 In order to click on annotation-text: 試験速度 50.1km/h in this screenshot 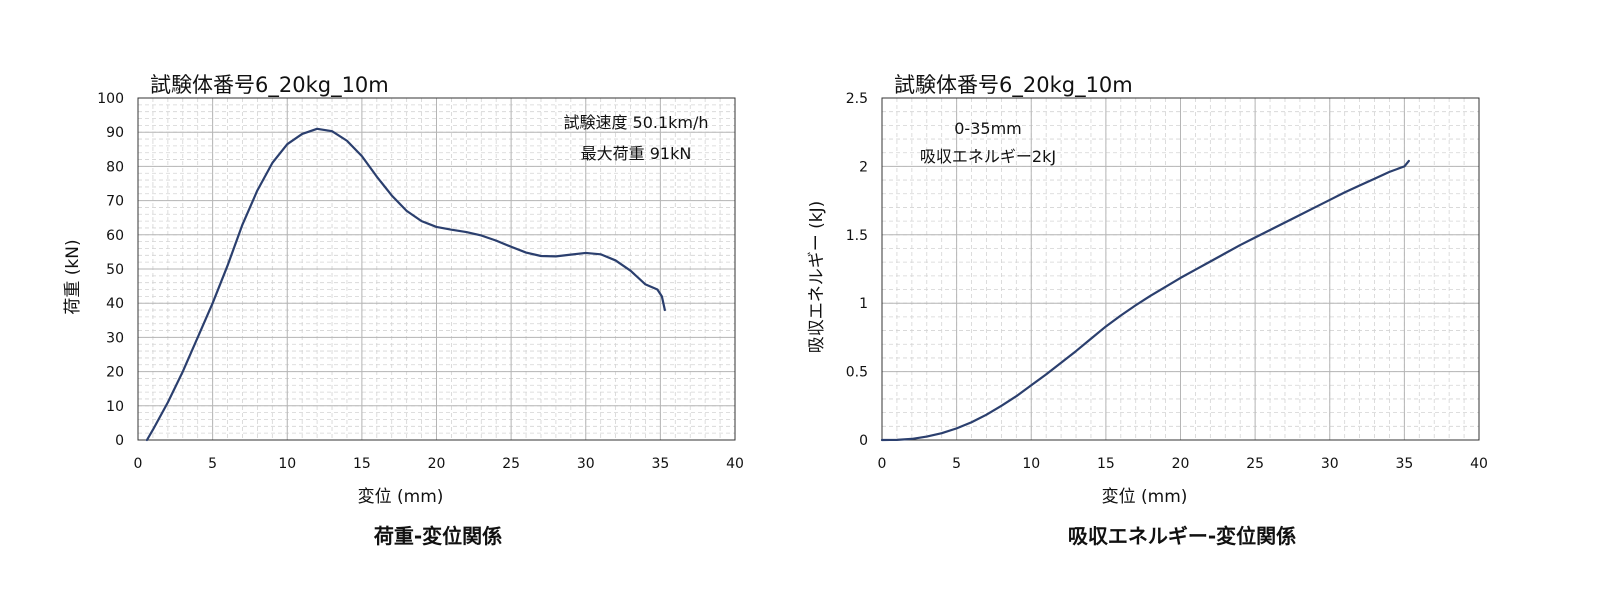, I will do `click(635, 122)`.